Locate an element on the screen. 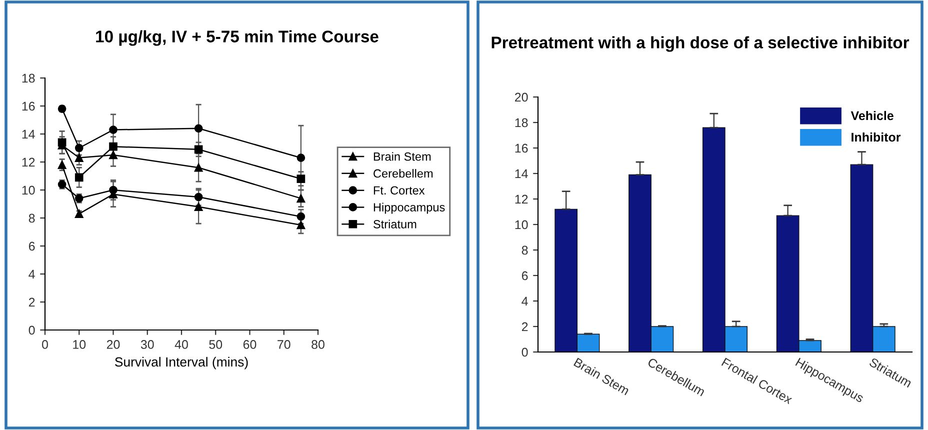 The width and height of the screenshot is (928, 430). x-tick-label: 10 is located at coordinates (79, 344).